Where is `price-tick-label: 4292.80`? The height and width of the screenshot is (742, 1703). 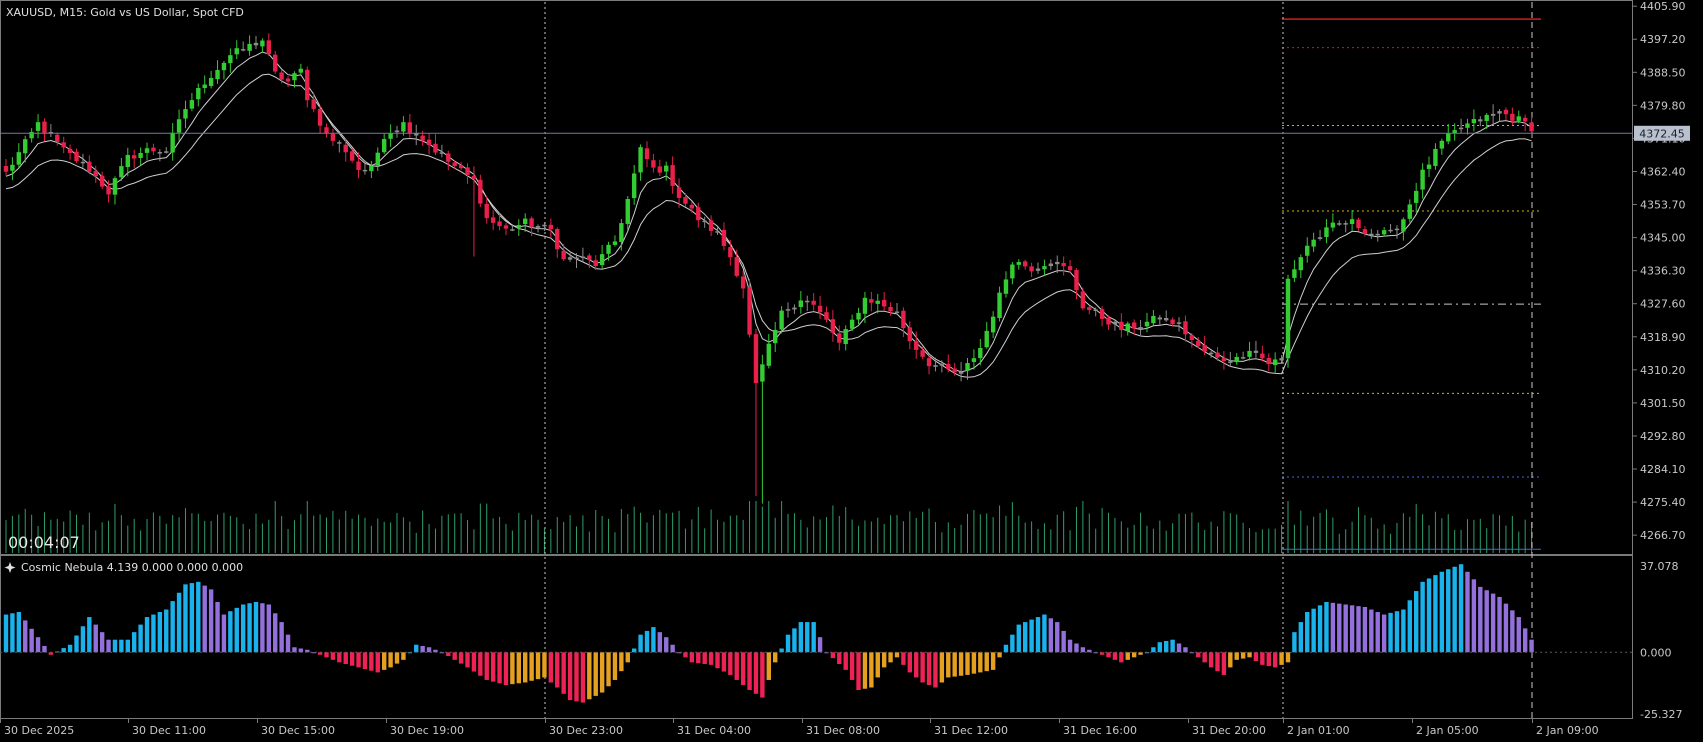
price-tick-label: 4292.80 is located at coordinates (1663, 436).